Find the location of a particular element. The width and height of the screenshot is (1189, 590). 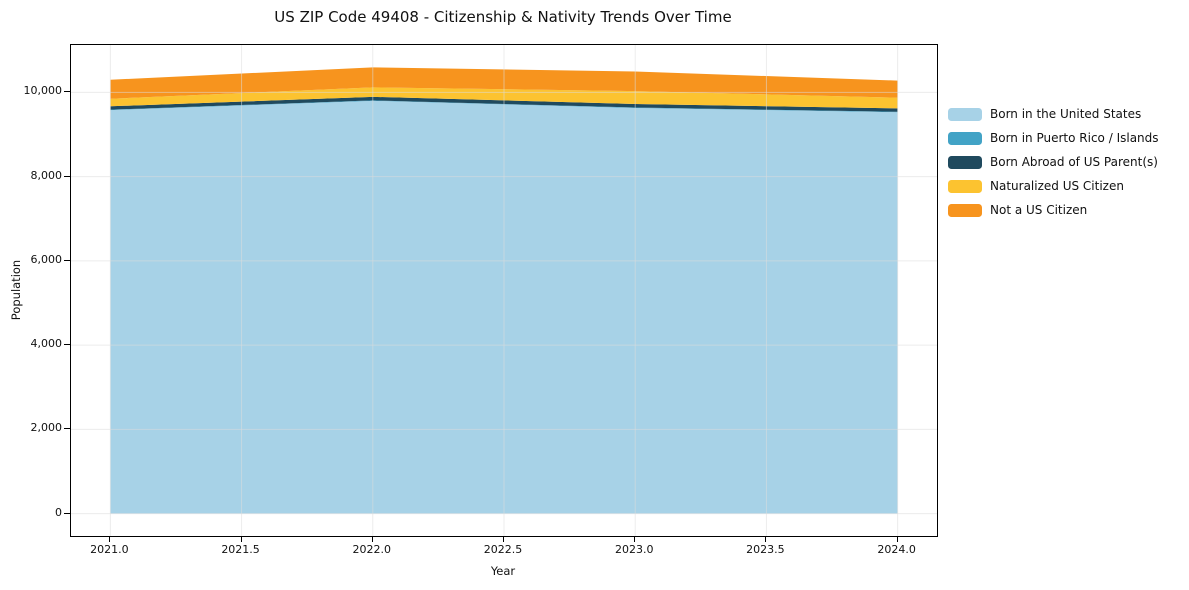

y-tick-label: 10,000 is located at coordinates (43, 91).